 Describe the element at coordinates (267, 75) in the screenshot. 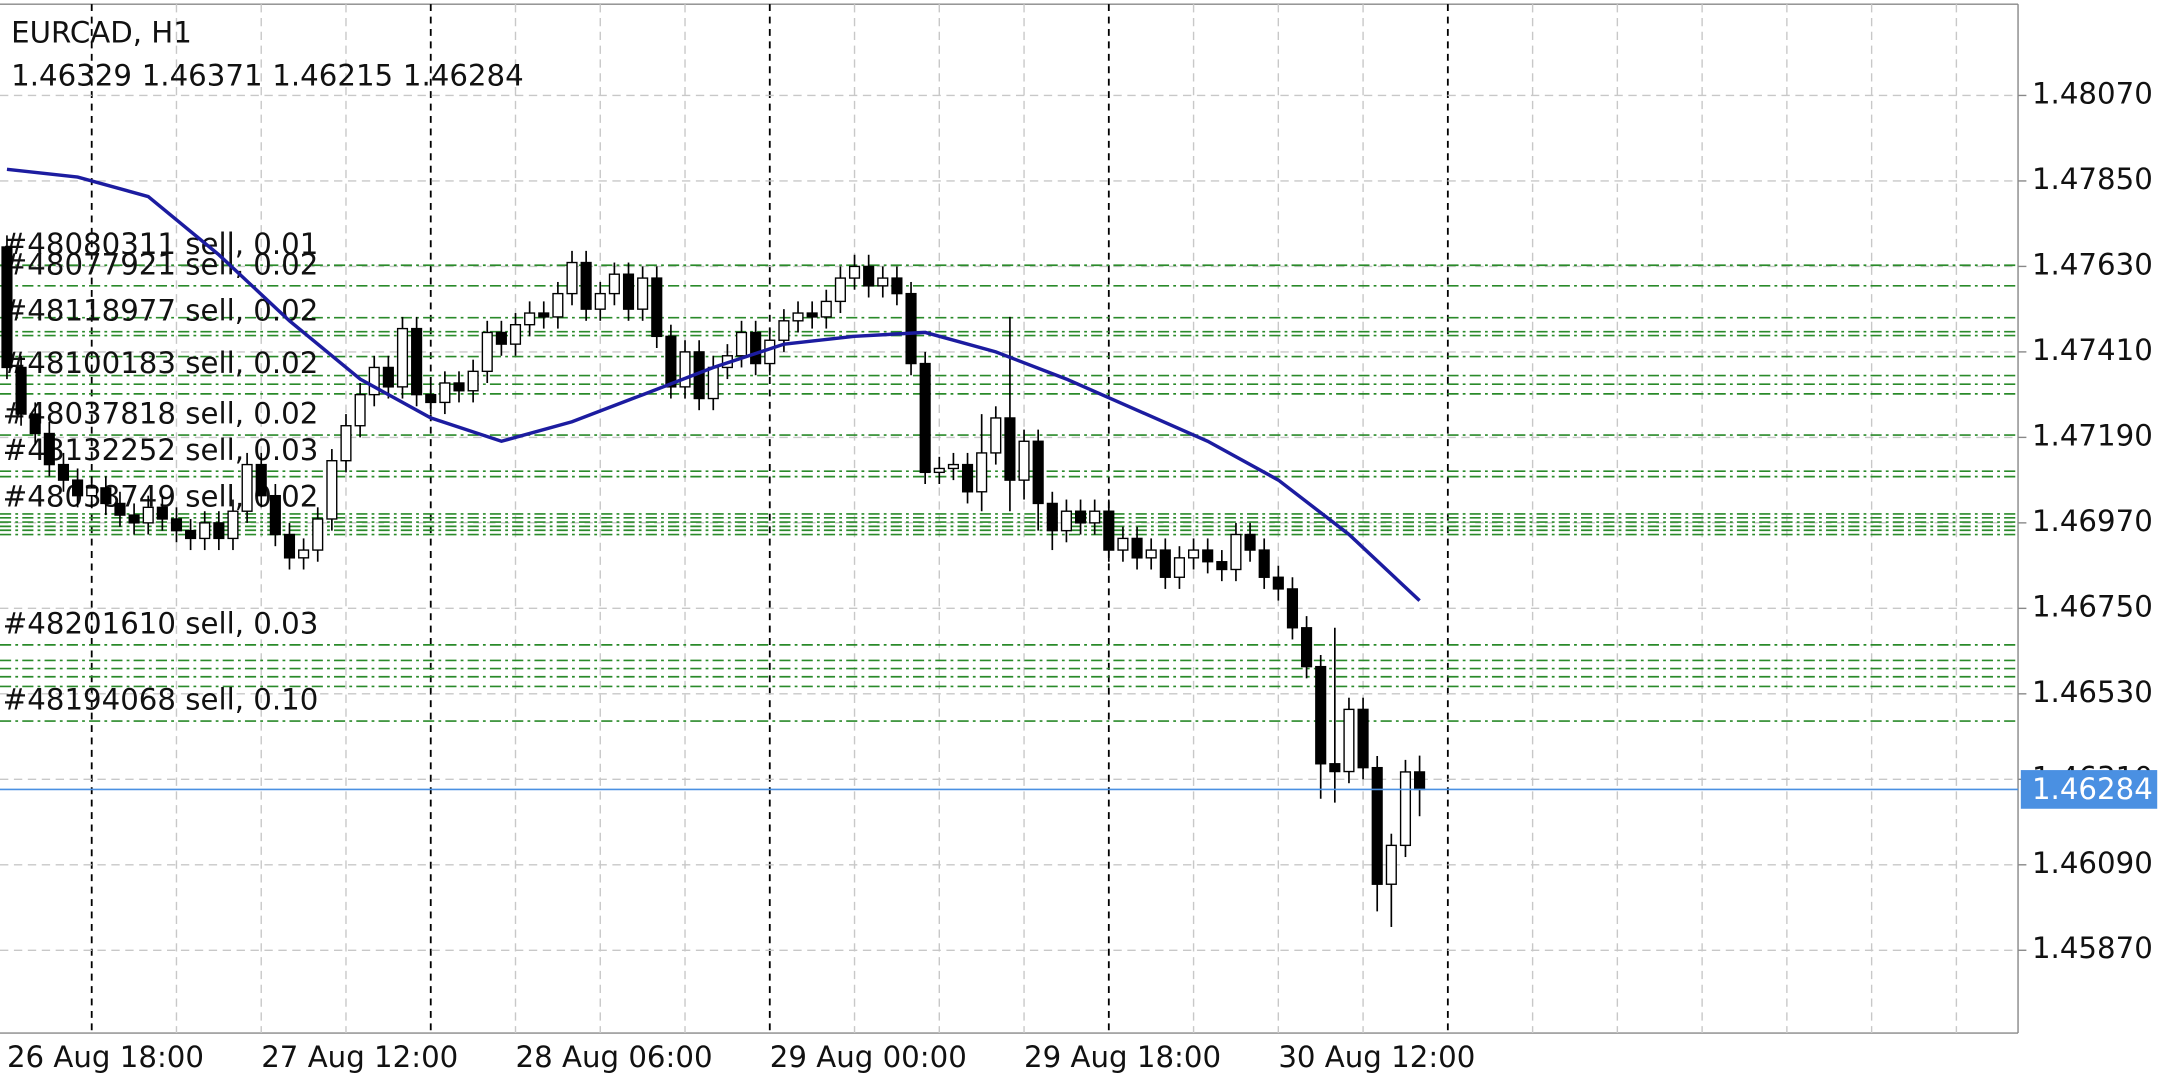

I see `ohlc-readout: 1.46329 1.46371 1.46215 1.46284` at that location.